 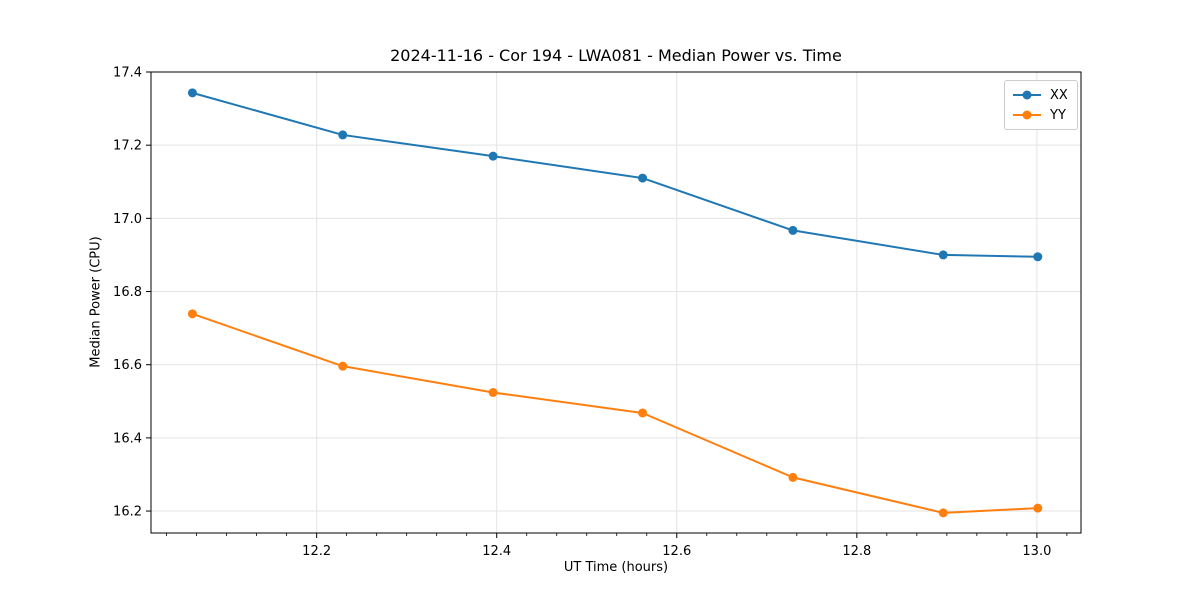 I want to click on x-axis-label: UT Time (hours), so click(x=616, y=567).